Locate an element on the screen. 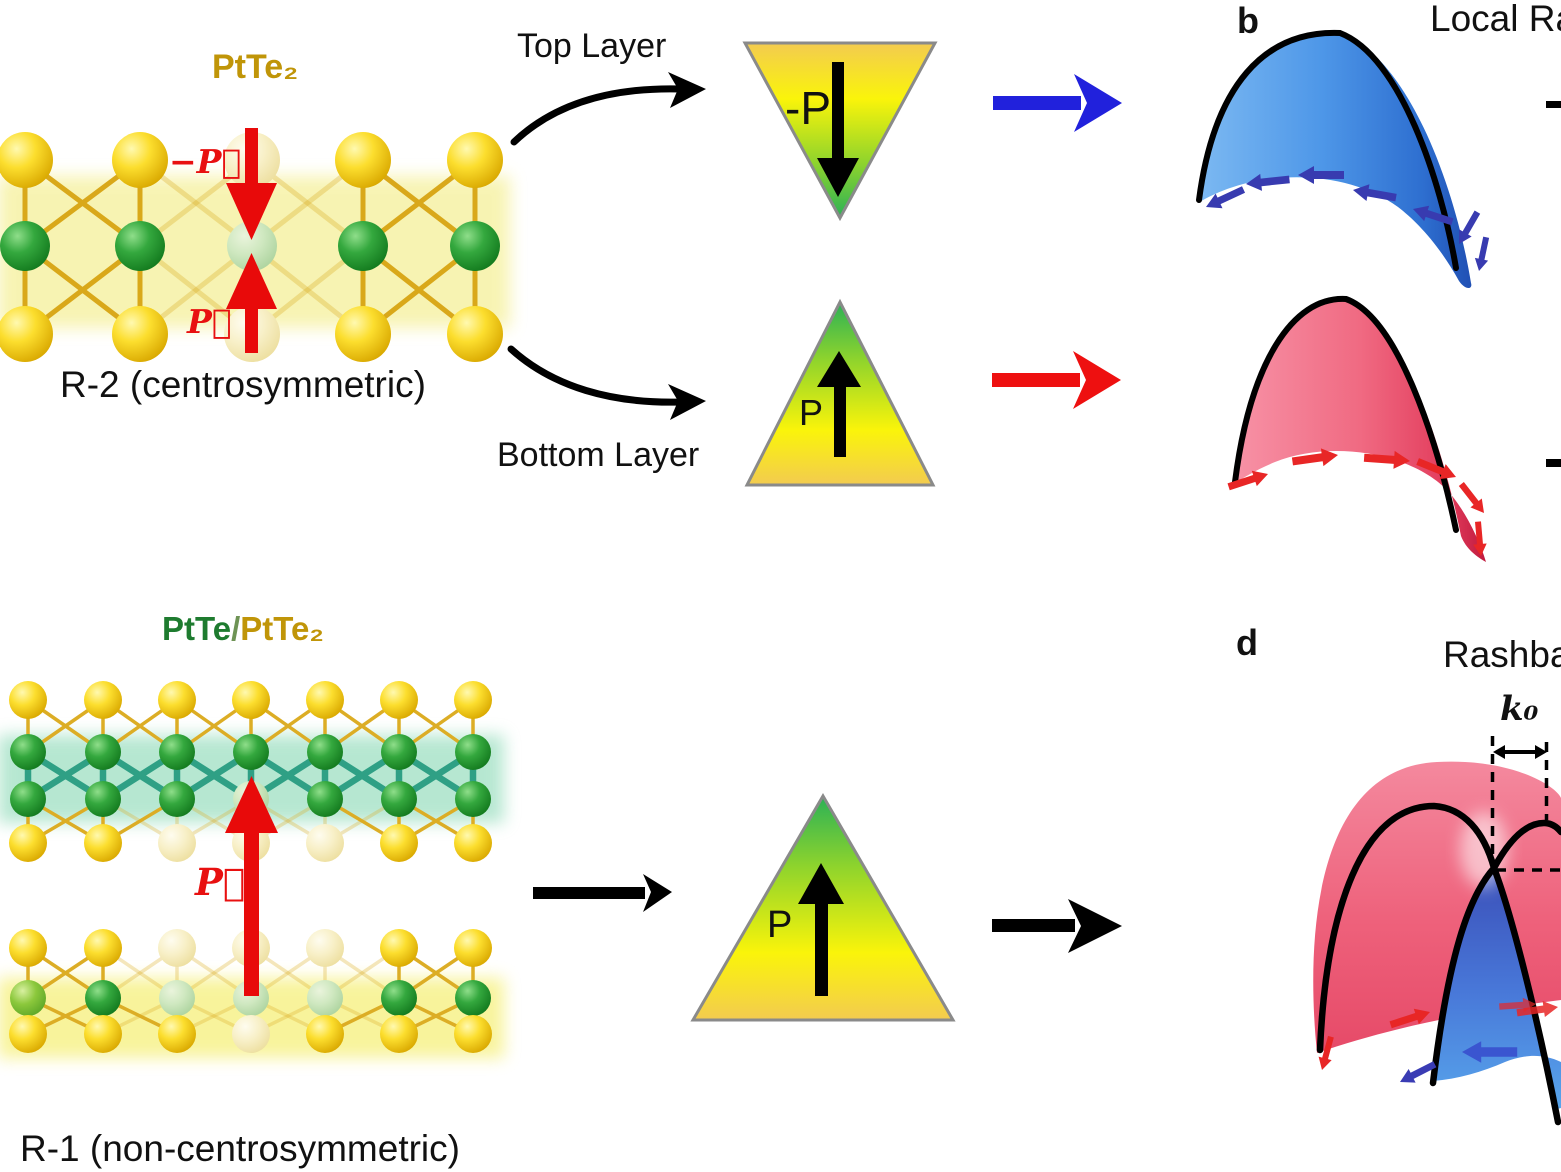  r1-structure-title: PtTe/PtTe₂ is located at coordinates (243, 628).